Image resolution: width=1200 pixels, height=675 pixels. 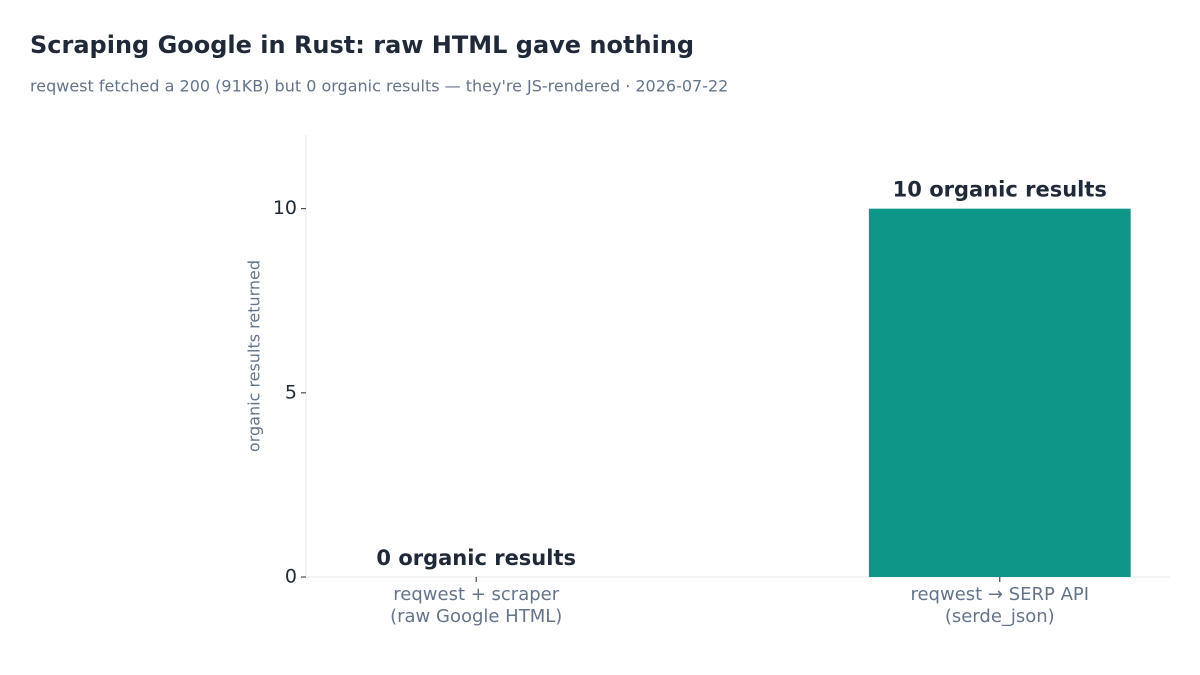 I want to click on x-tick-label: reqwest → SERP API (serde_json), so click(x=1000, y=605).